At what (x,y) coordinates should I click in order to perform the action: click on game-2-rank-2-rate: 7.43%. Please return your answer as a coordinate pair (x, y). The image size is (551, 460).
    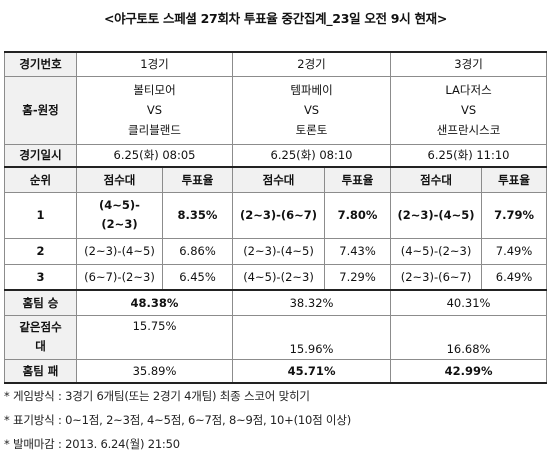
    Looking at the image, I should click on (358, 251).